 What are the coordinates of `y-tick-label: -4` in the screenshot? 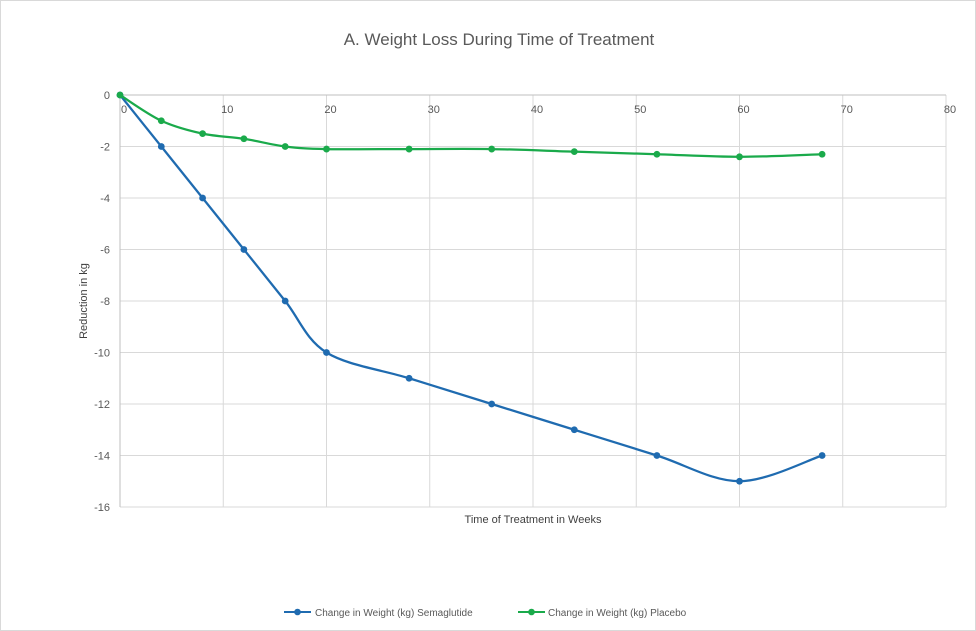 It's located at (105, 199).